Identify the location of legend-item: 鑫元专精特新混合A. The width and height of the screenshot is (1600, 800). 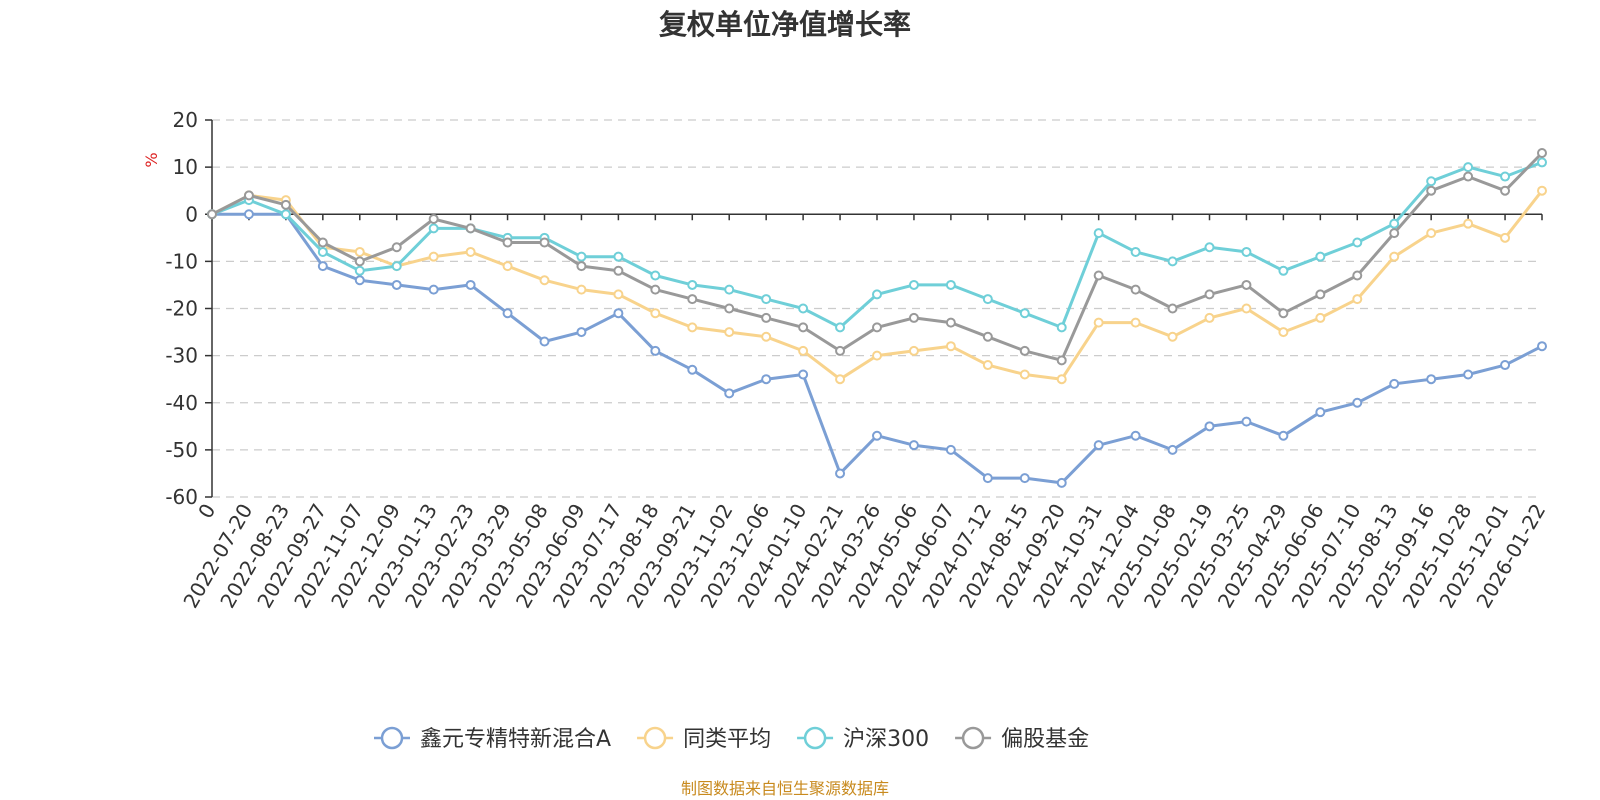
(492, 739).